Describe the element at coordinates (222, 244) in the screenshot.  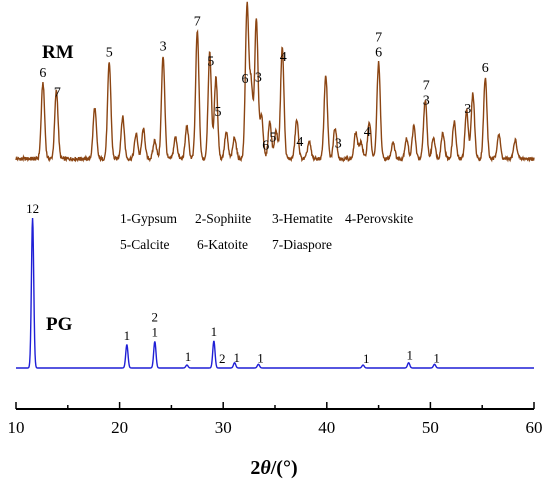
I see `legend-entry: 6-Katoite` at that location.